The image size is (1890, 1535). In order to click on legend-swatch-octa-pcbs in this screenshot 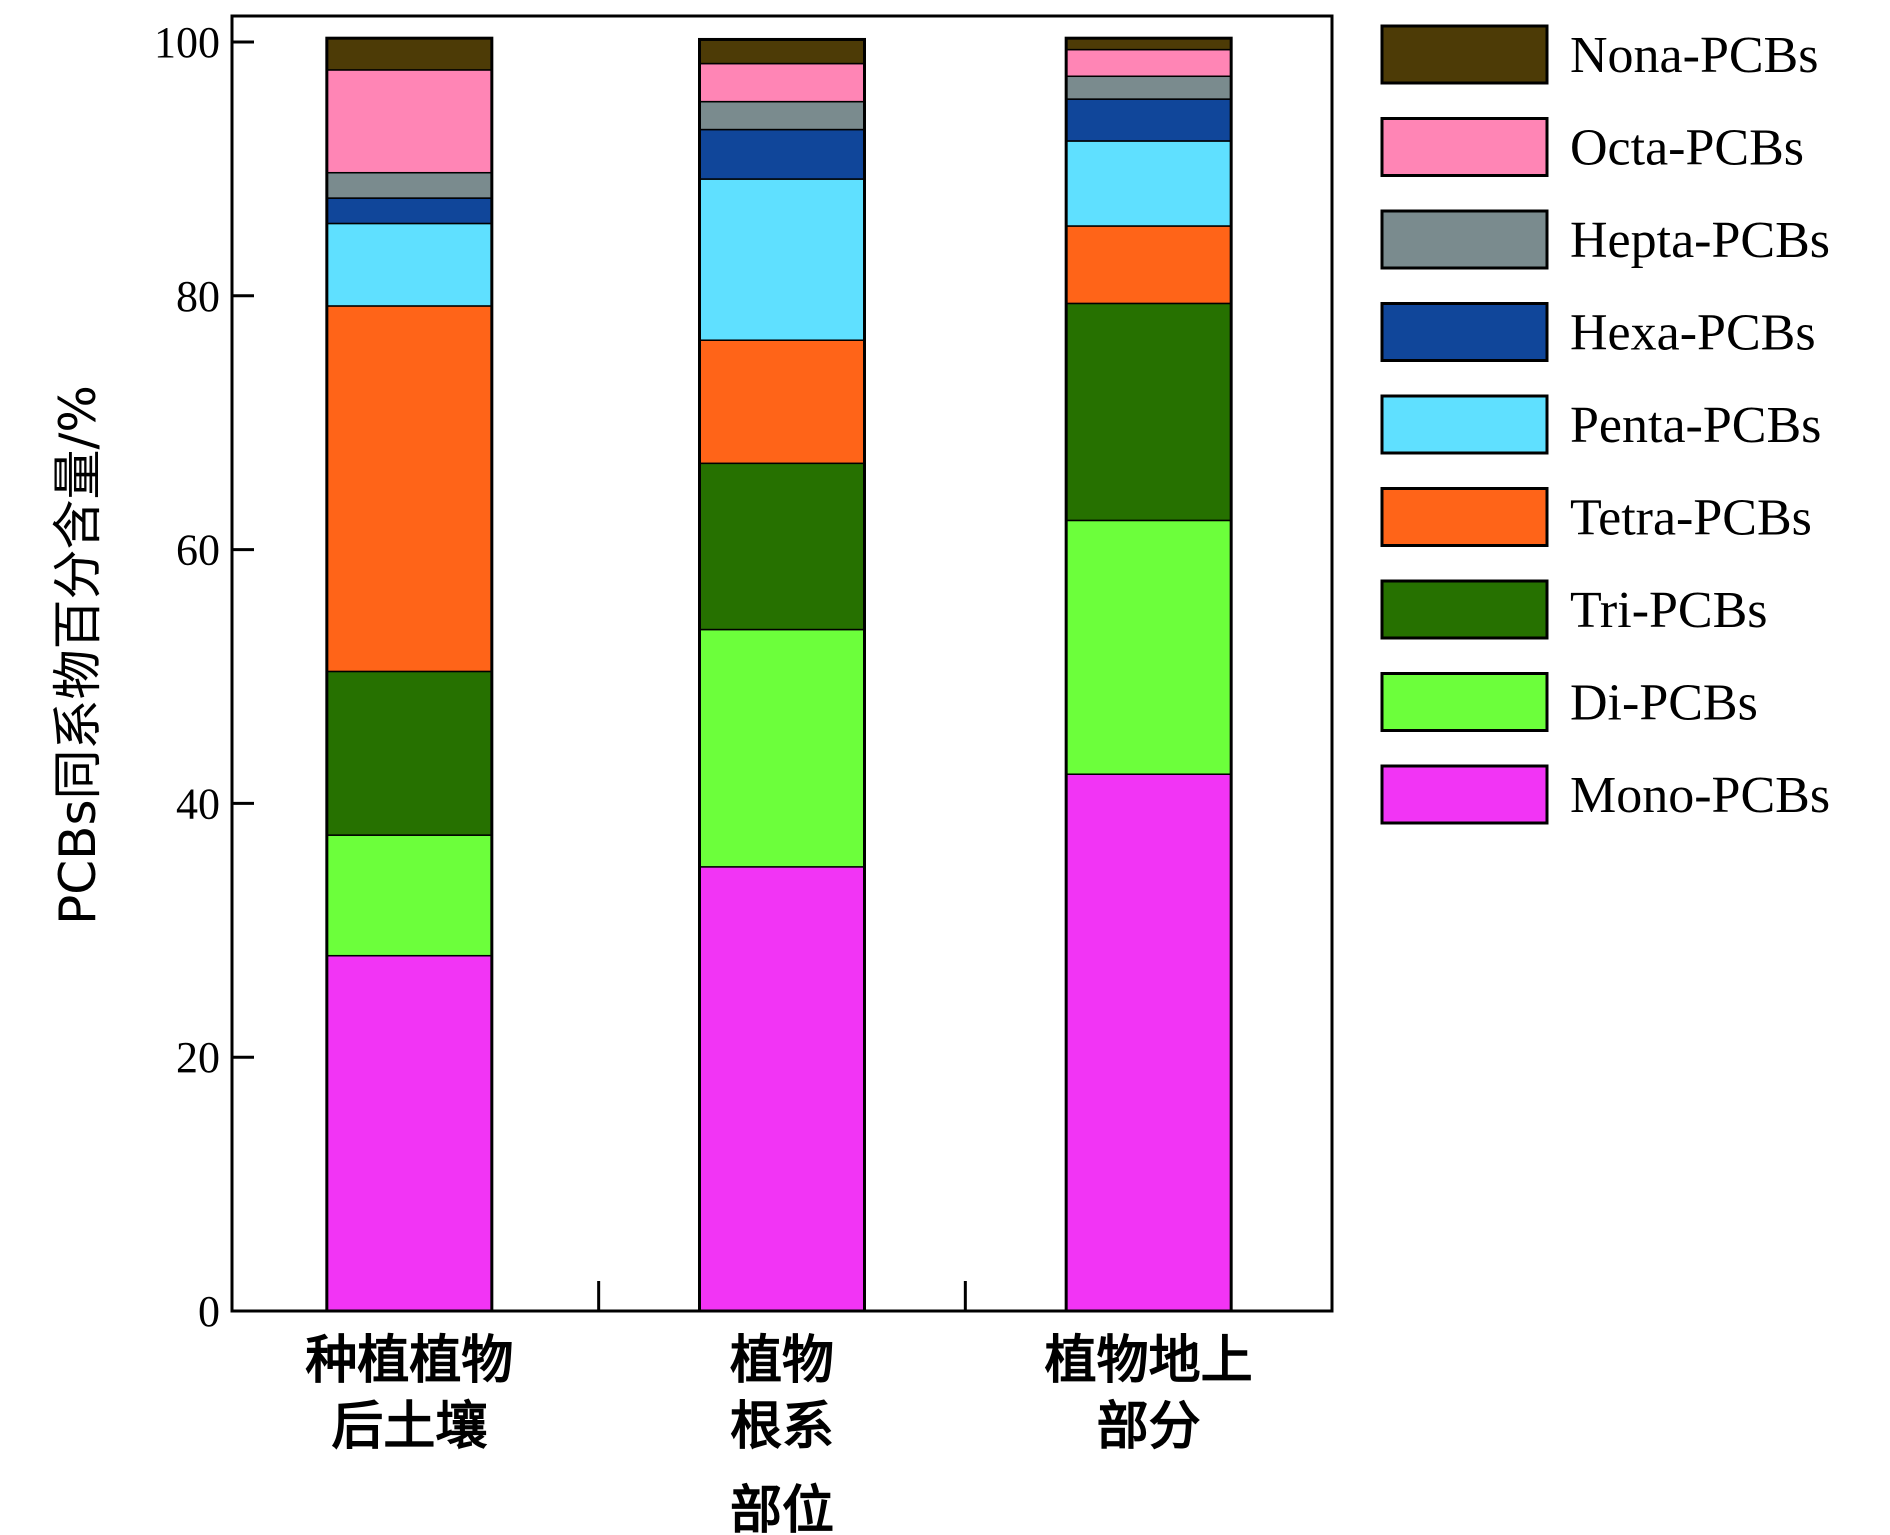, I will do `click(1464, 147)`.